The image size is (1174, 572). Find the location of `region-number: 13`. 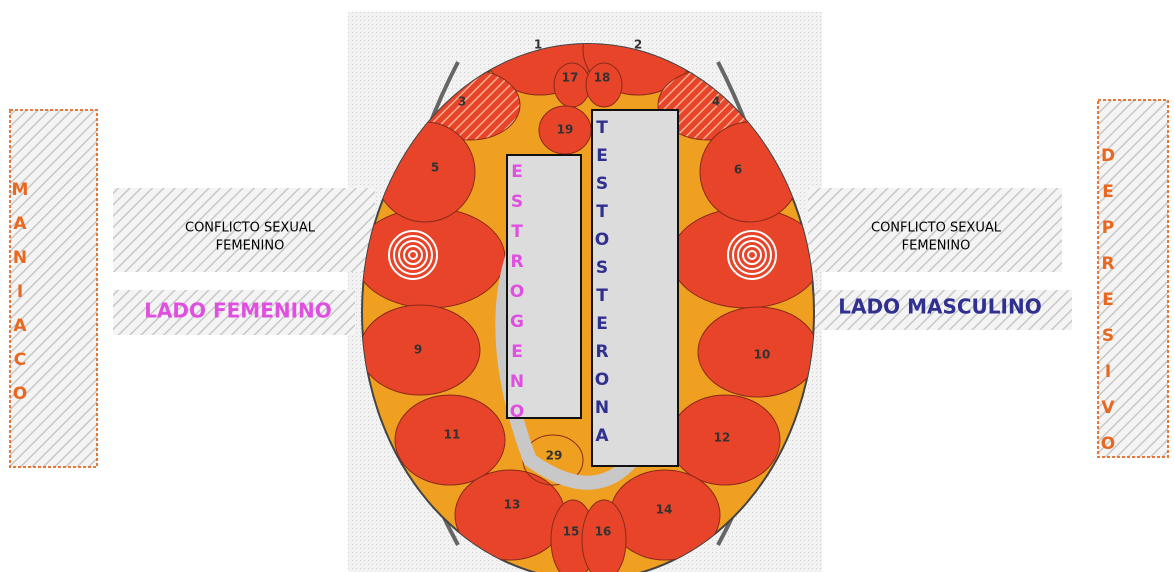

region-number: 13 is located at coordinates (512, 505).